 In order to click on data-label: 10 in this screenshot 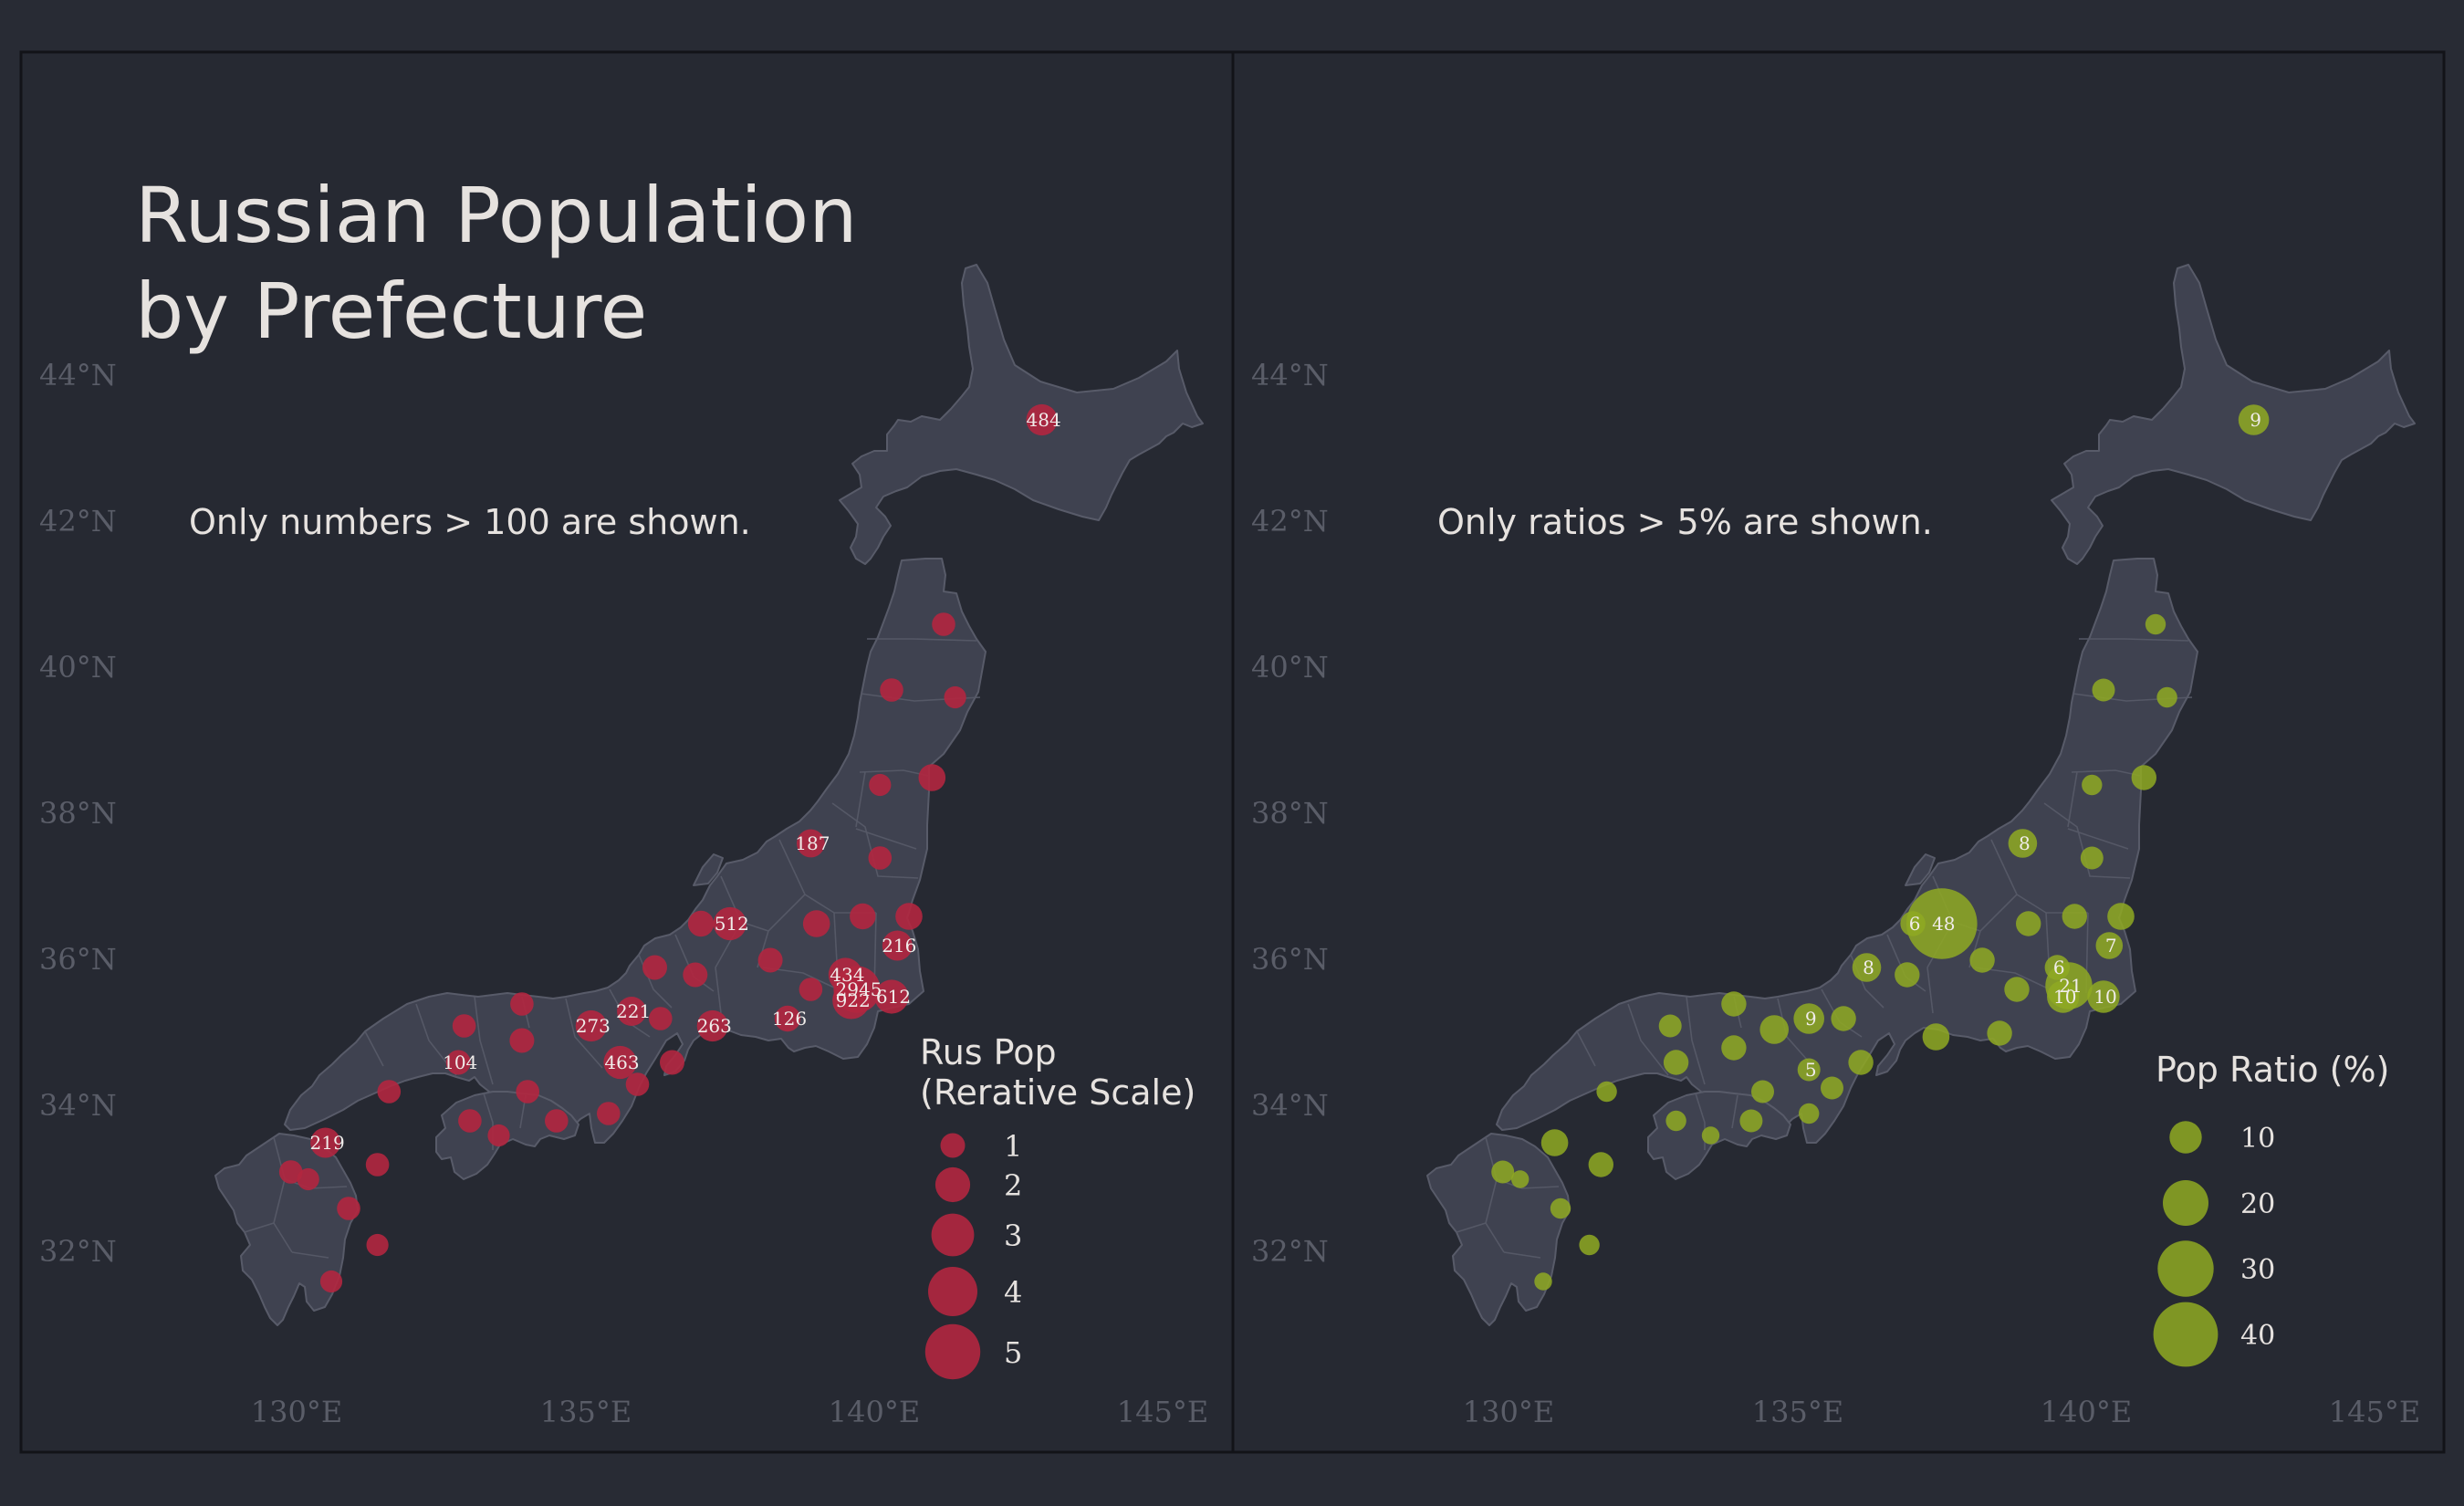, I will do `click(2104, 997)`.